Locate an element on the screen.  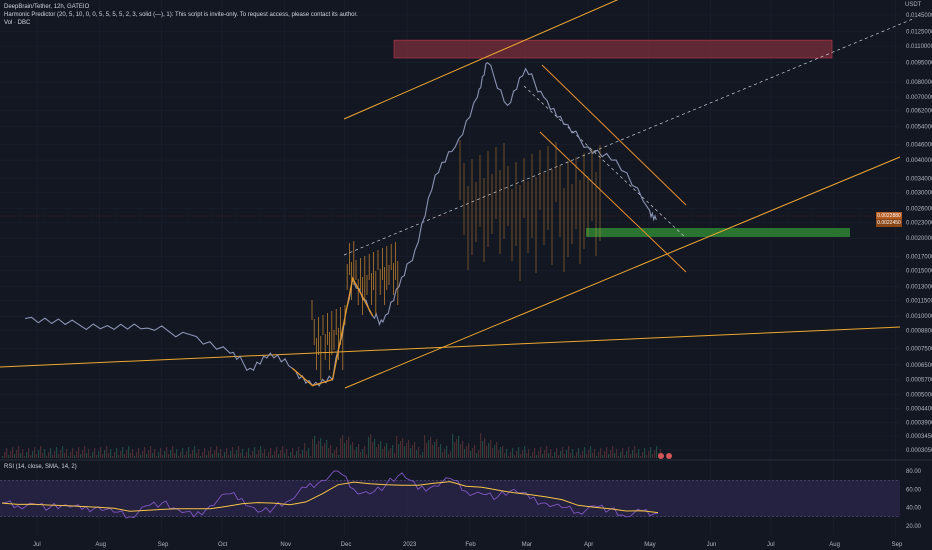
current-price-subtag: 0.0022450 is located at coordinates (889, 223).